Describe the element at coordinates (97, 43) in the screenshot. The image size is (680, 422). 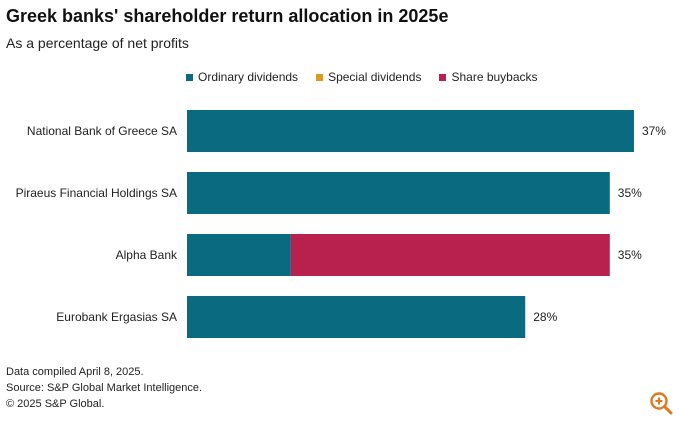
I see `chart-subtitle: As a percentage of net profits` at that location.